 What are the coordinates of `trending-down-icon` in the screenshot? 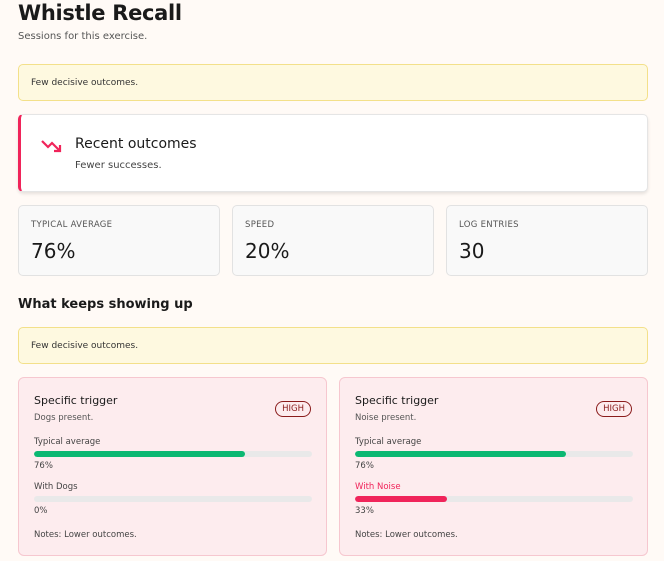 It's located at (51, 146).